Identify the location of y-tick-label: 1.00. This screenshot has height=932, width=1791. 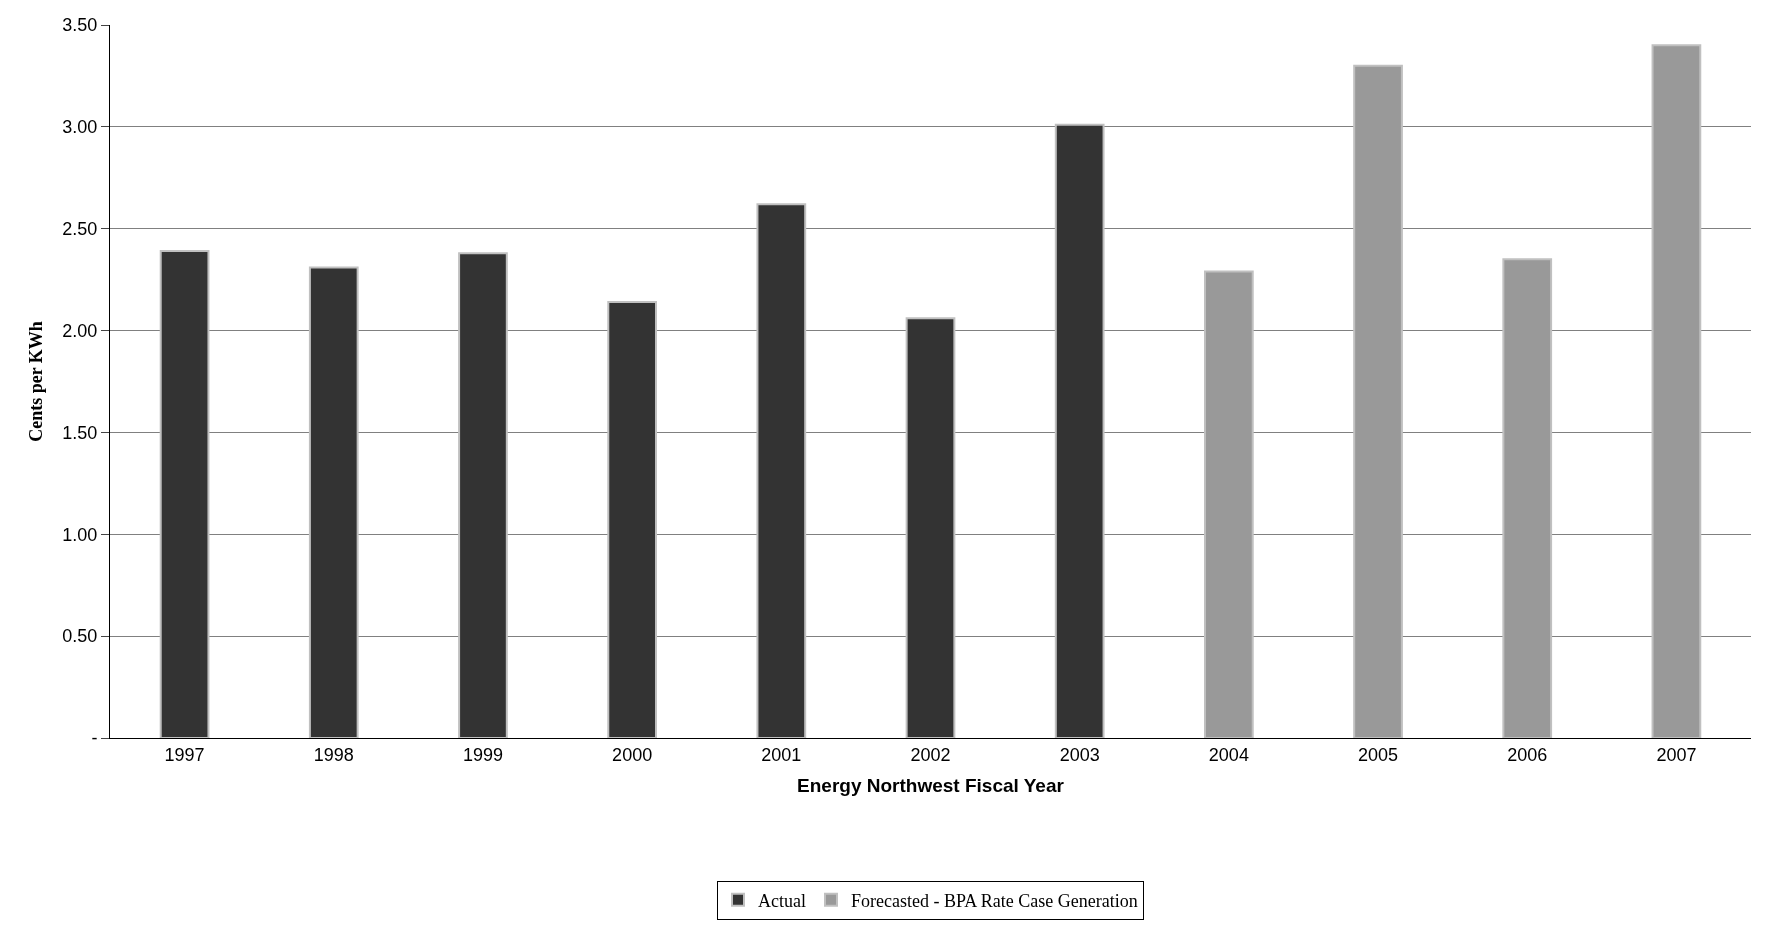
(80, 534).